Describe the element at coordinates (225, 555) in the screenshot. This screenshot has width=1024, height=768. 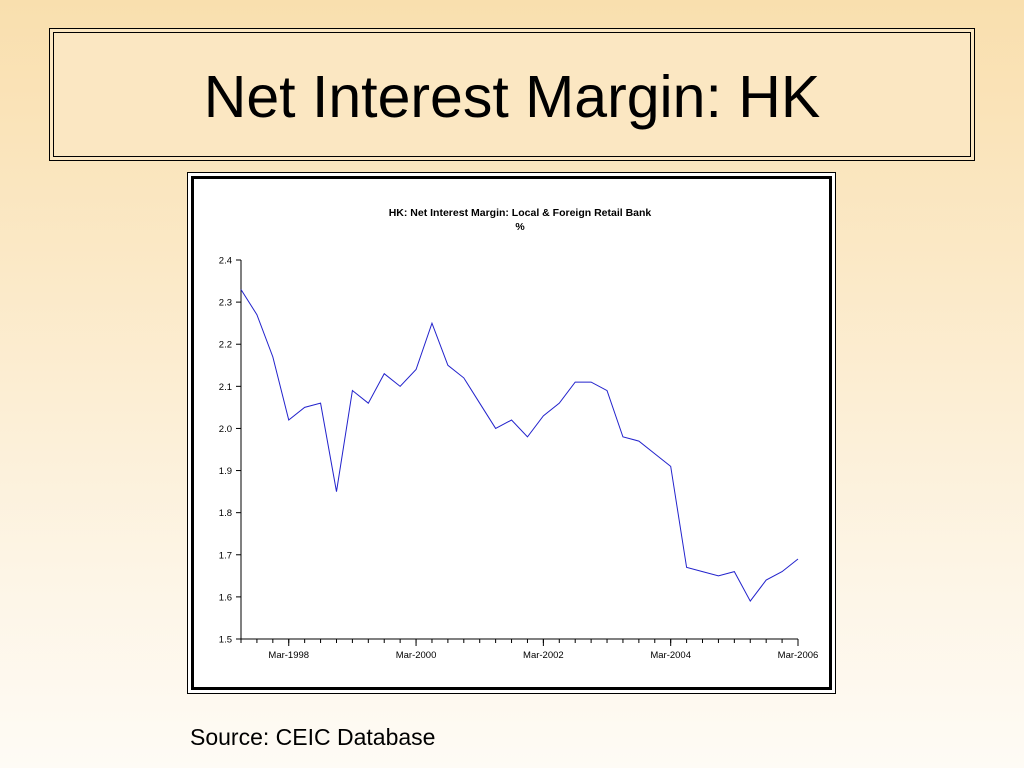
I see `y-tick-label: 1.7` at that location.